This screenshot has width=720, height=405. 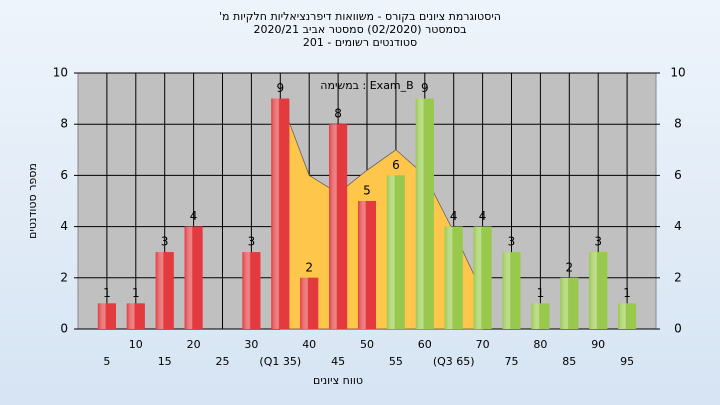 I want to click on y2-tick-label: 6, so click(x=678, y=175).